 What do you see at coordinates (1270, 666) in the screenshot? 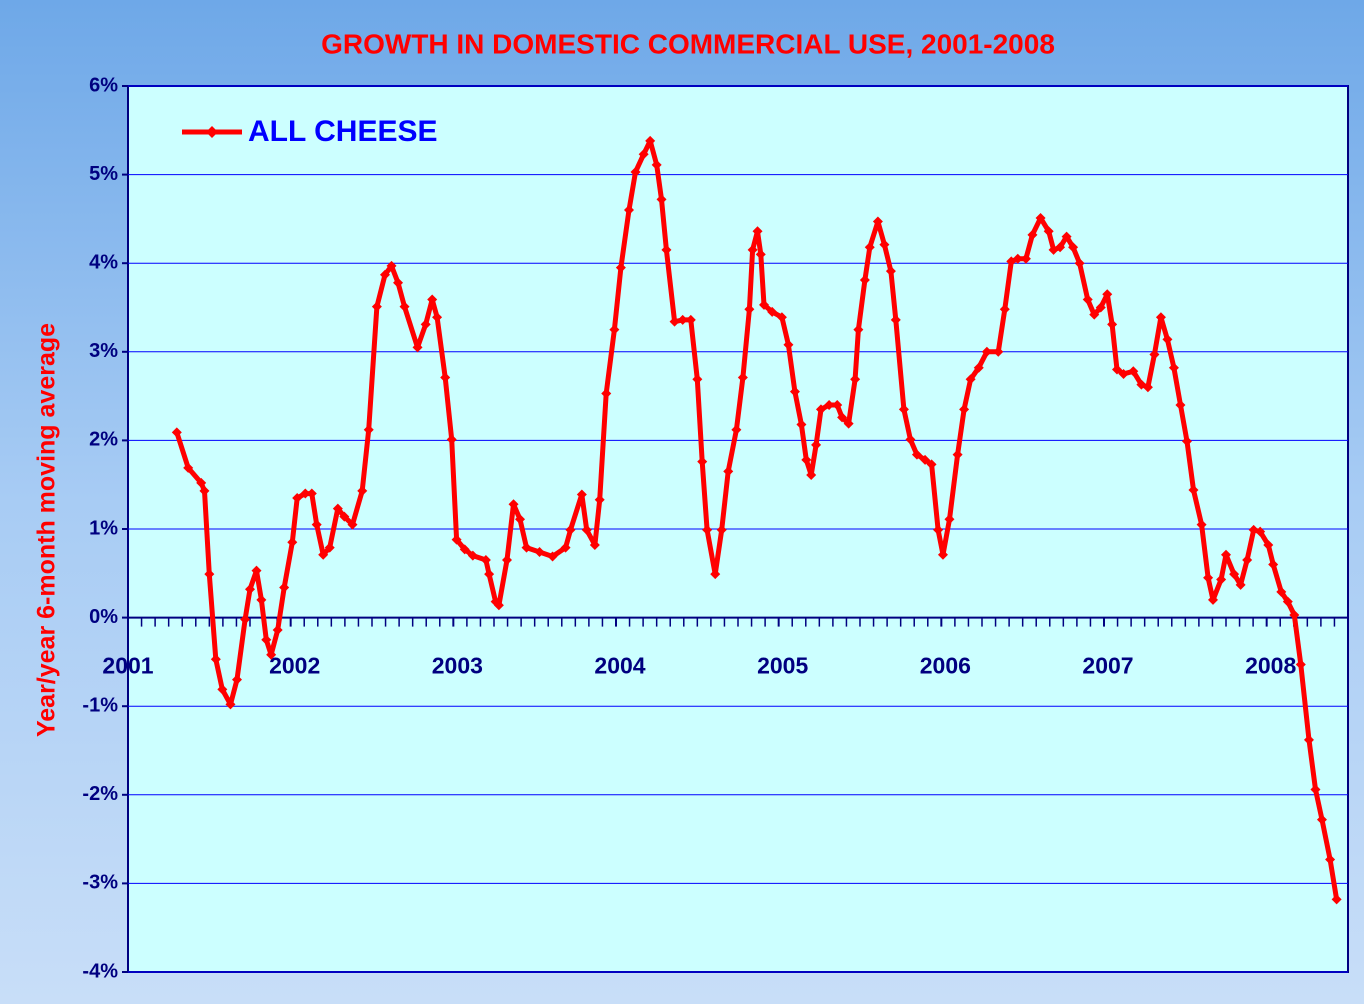
I see `x-tick-label: 2008` at bounding box center [1270, 666].